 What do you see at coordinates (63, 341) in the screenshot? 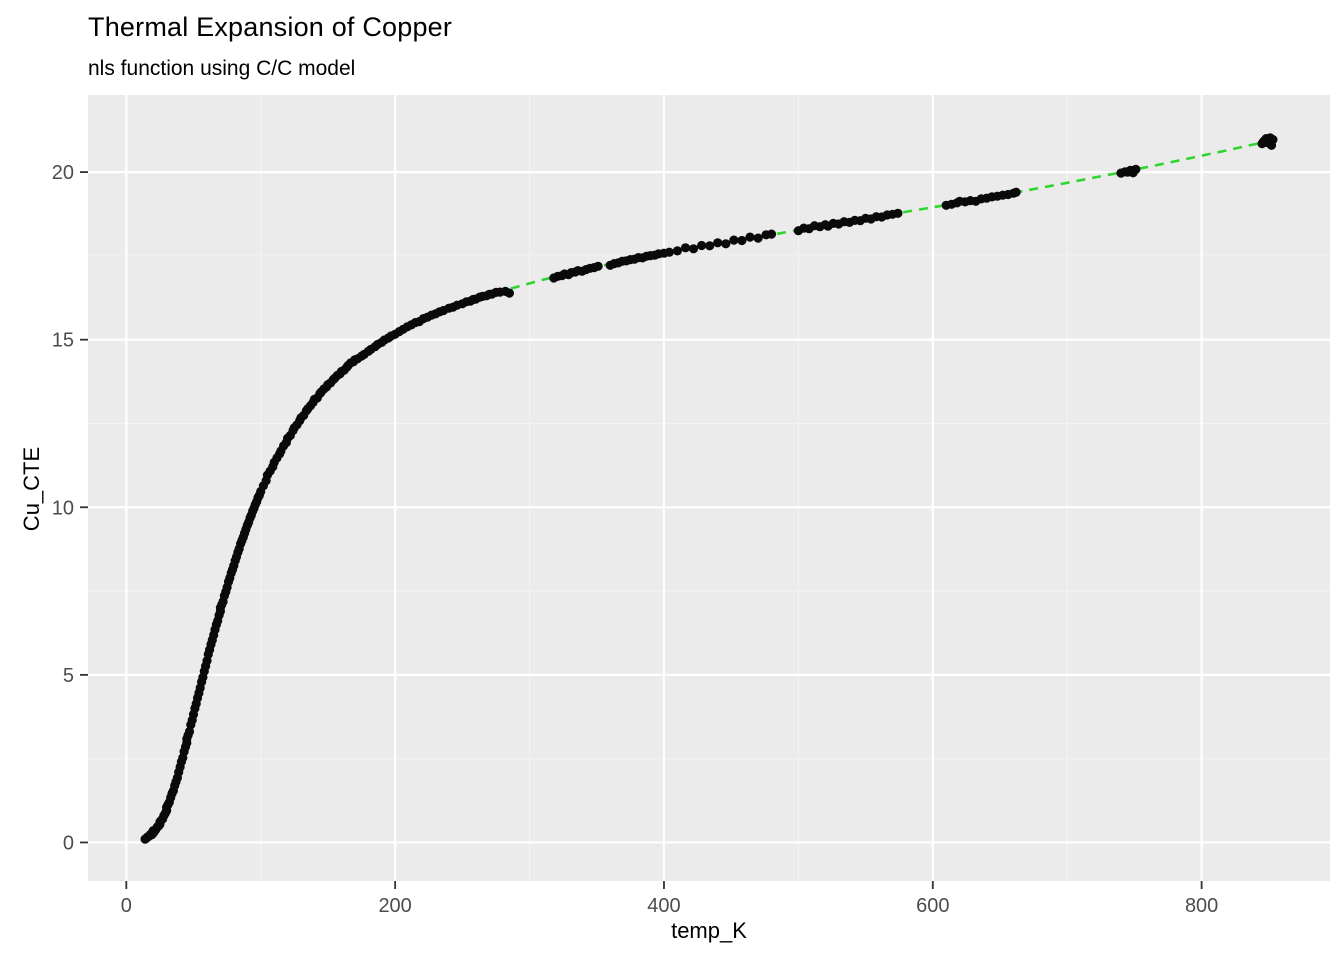
I see `y-tick-label: 15` at bounding box center [63, 341].